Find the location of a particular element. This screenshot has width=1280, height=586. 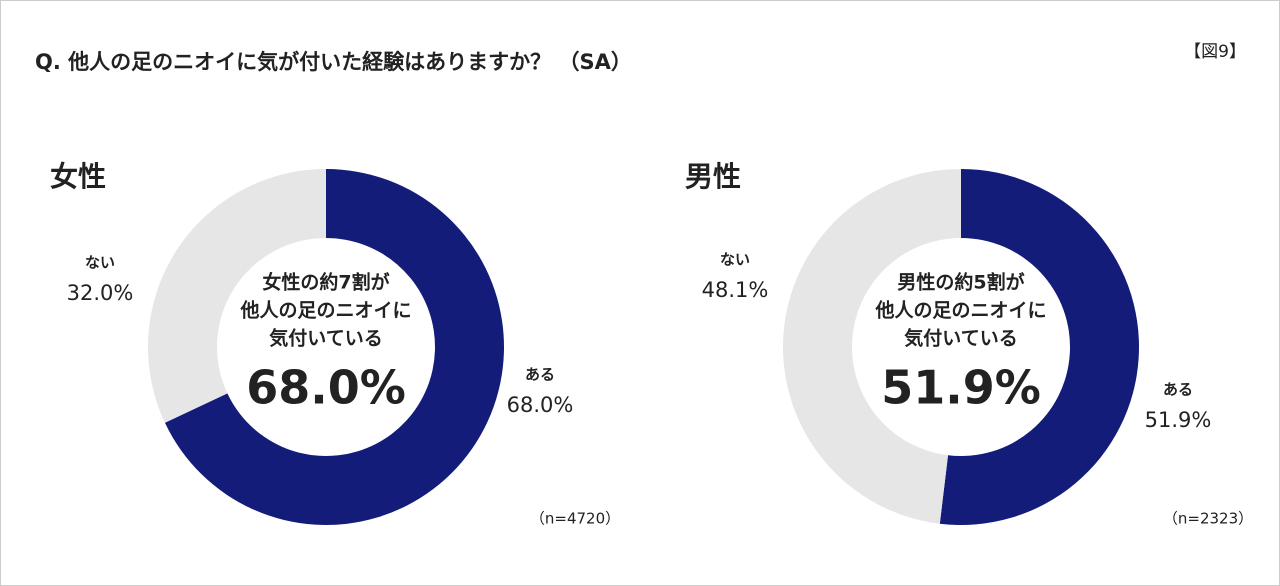

sample-note: （n=2323） is located at coordinates (1208, 519).